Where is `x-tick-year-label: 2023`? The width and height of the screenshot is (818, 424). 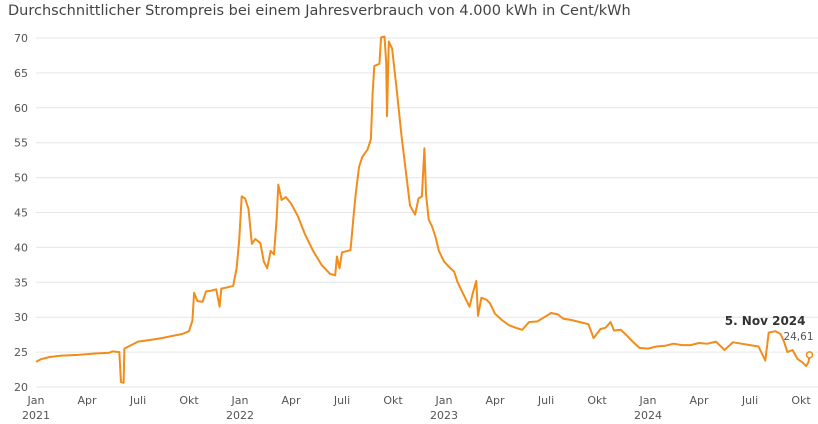
x-tick-year-label: 2023 is located at coordinates (444, 415).